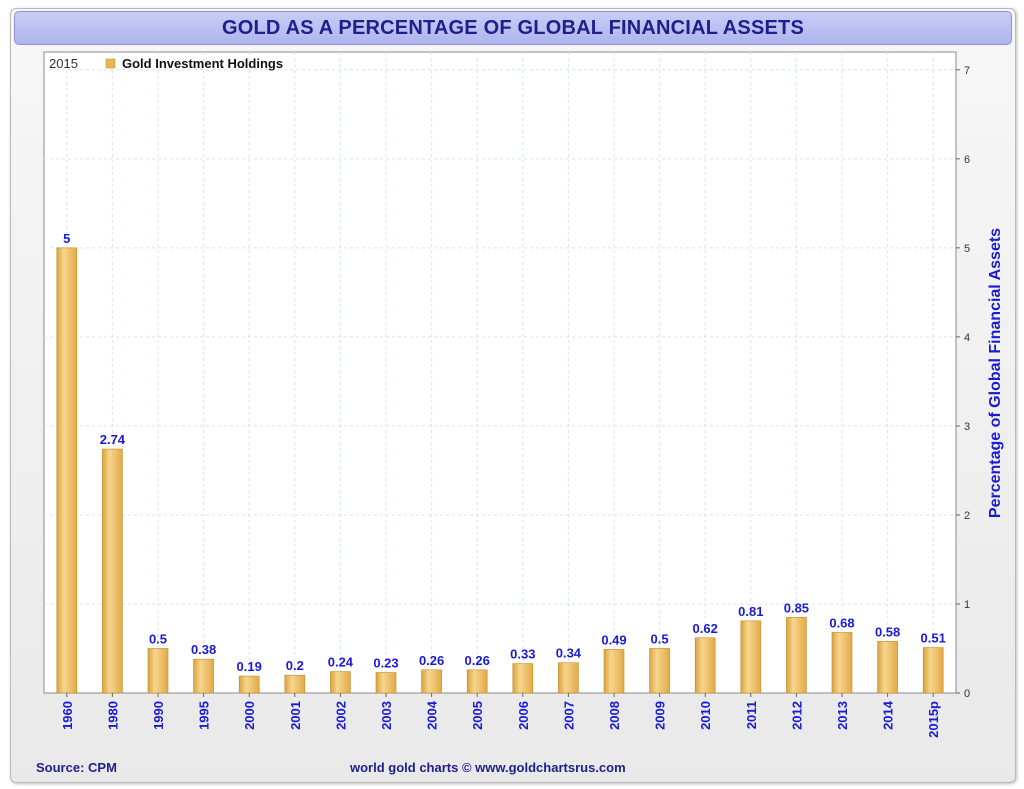 The height and width of the screenshot is (789, 1024). Describe the element at coordinates (660, 715) in the screenshot. I see `x-tick-label: 2009` at that location.